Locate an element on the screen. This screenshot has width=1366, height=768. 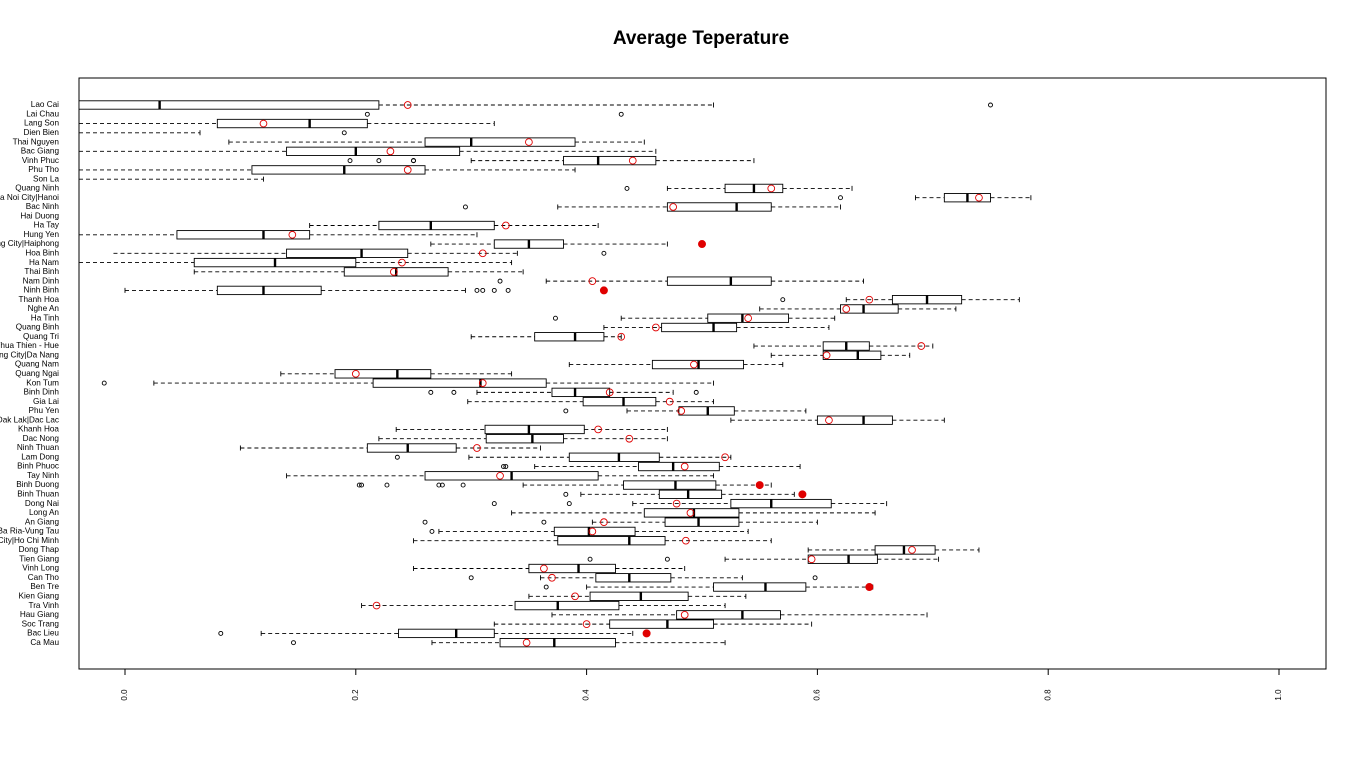
category-label: Binh Phuoc is located at coordinates (38, 466).